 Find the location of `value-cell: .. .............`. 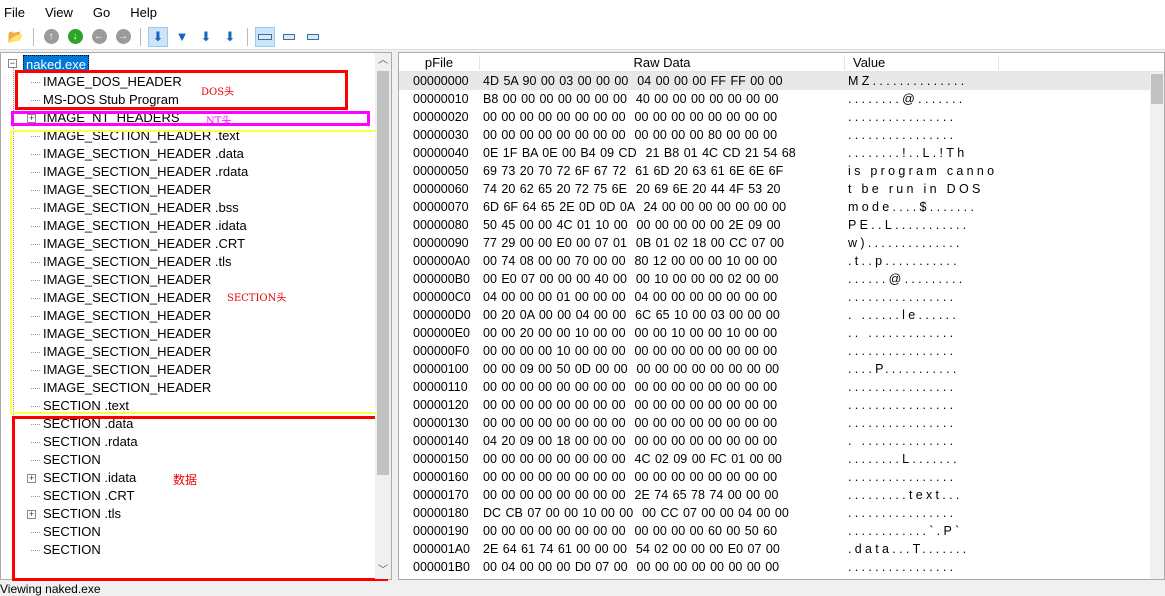

value-cell: .. ............. is located at coordinates (902, 333).